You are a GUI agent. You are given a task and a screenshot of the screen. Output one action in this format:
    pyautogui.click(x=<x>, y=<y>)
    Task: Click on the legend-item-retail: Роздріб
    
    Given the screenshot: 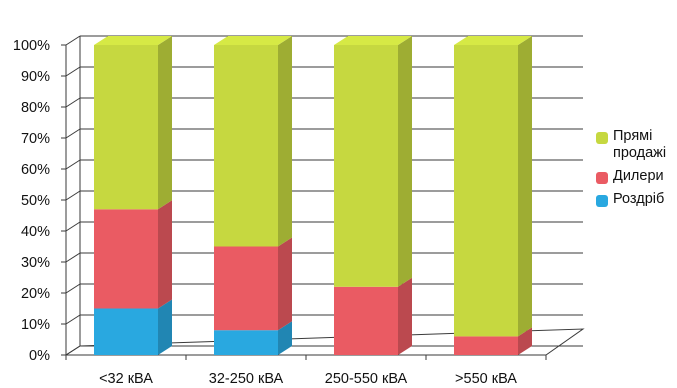 What is the action you would take?
    pyautogui.click(x=636, y=199)
    